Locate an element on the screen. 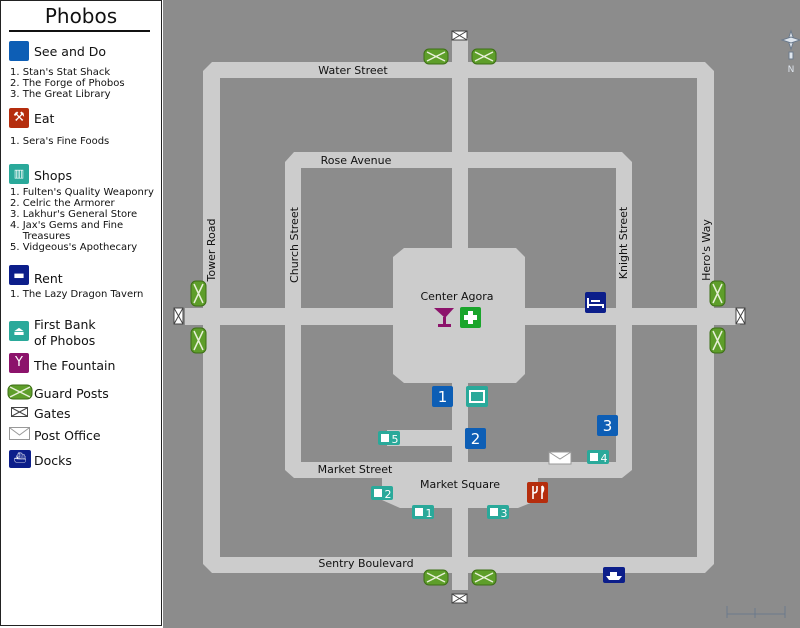 The width and height of the screenshot is (800, 628). docks-icon is located at coordinates (614, 575).